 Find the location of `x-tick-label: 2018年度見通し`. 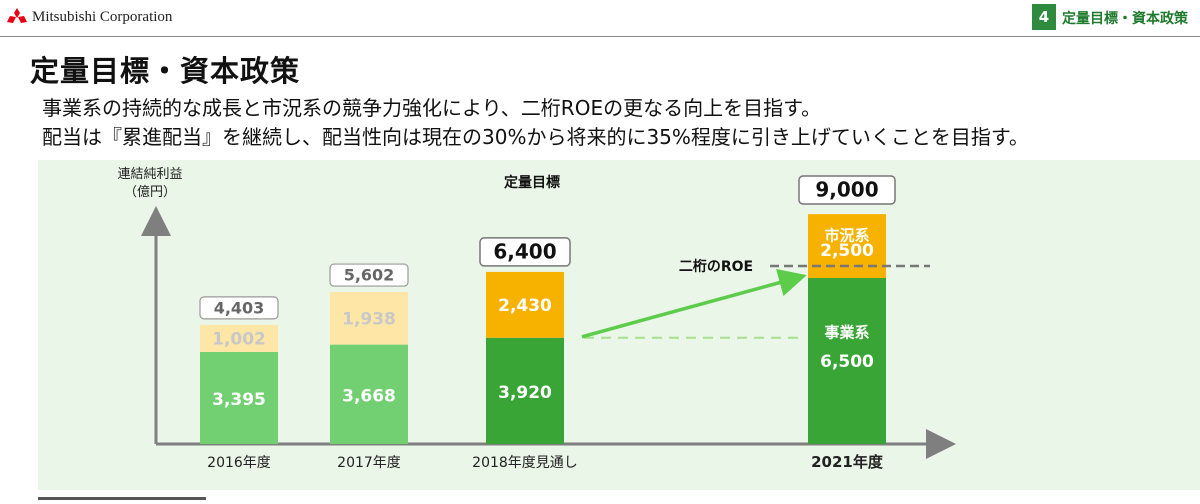

x-tick-label: 2018年度見通し is located at coordinates (525, 463).